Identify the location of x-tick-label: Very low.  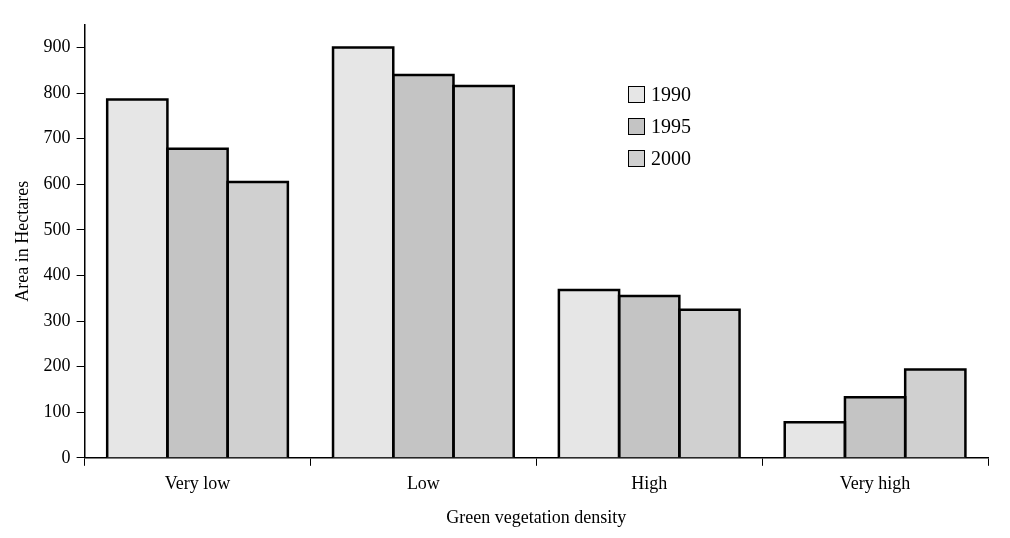
(197, 483).